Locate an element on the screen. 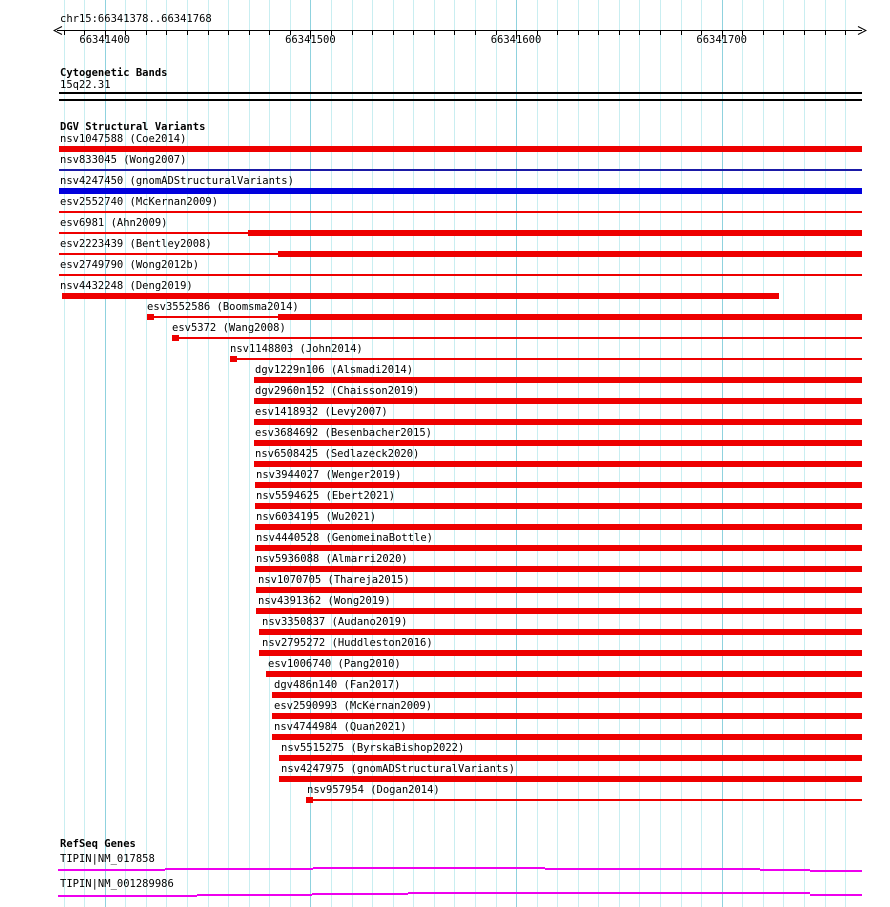 This screenshot has width=890, height=907. gene-label: TIPIN|NM_017858 is located at coordinates (107, 859).